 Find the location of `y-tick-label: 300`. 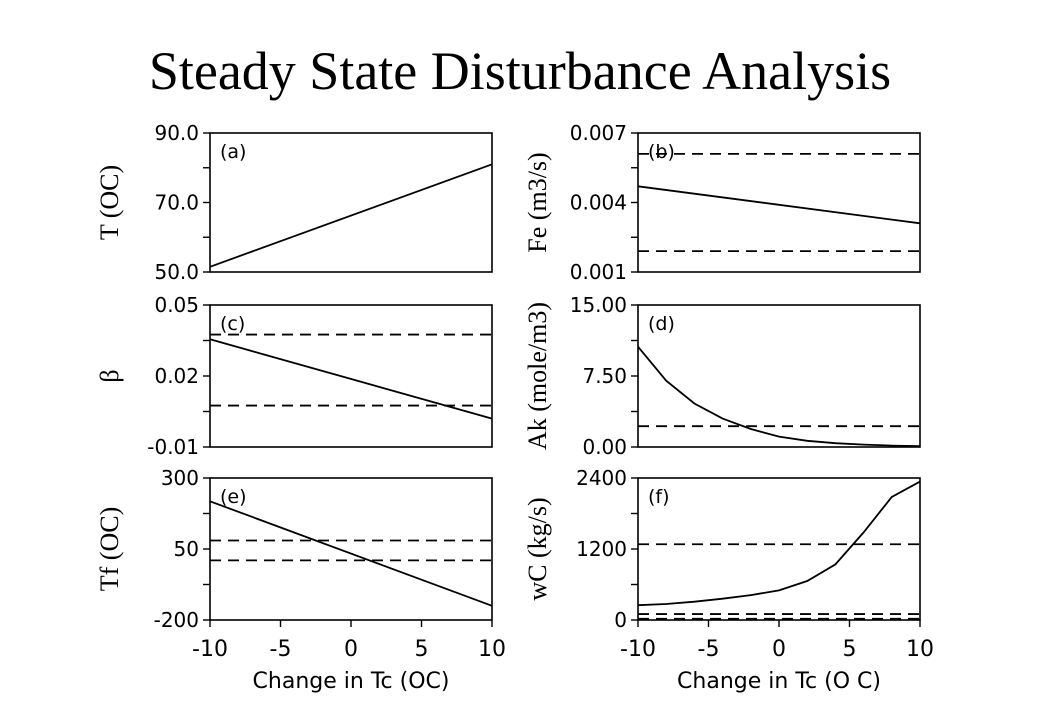

y-tick-label: 300 is located at coordinates (180, 478).